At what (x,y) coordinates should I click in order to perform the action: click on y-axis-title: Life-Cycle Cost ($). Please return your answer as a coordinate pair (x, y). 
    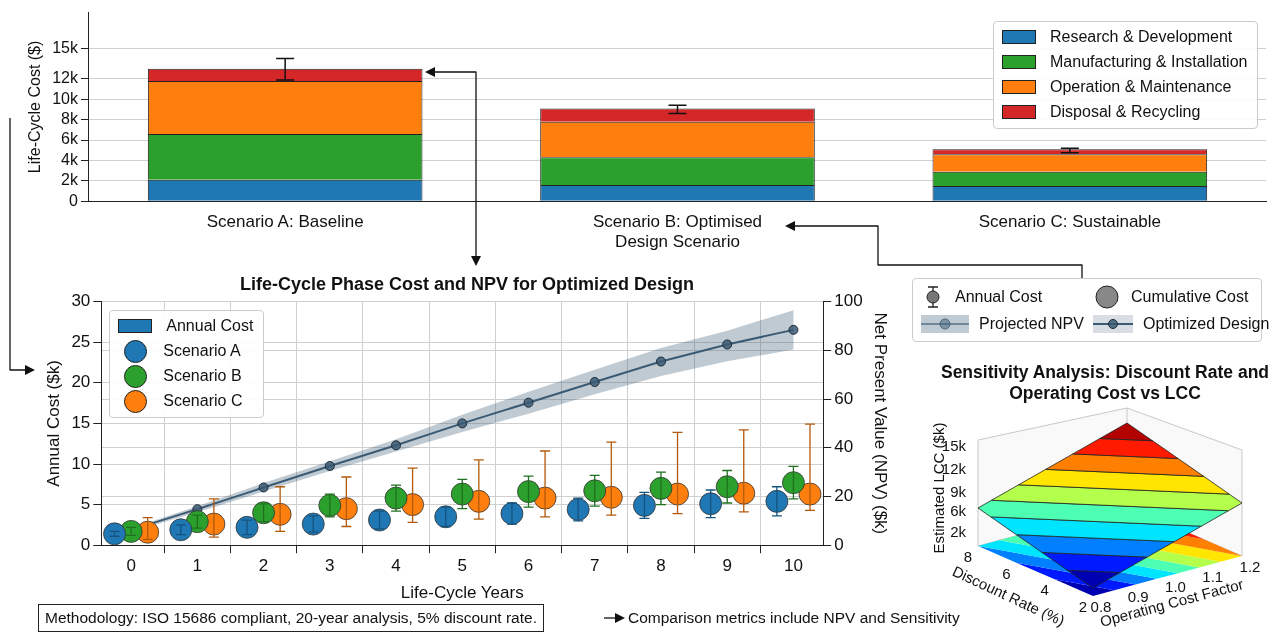
    Looking at the image, I should click on (35, 107).